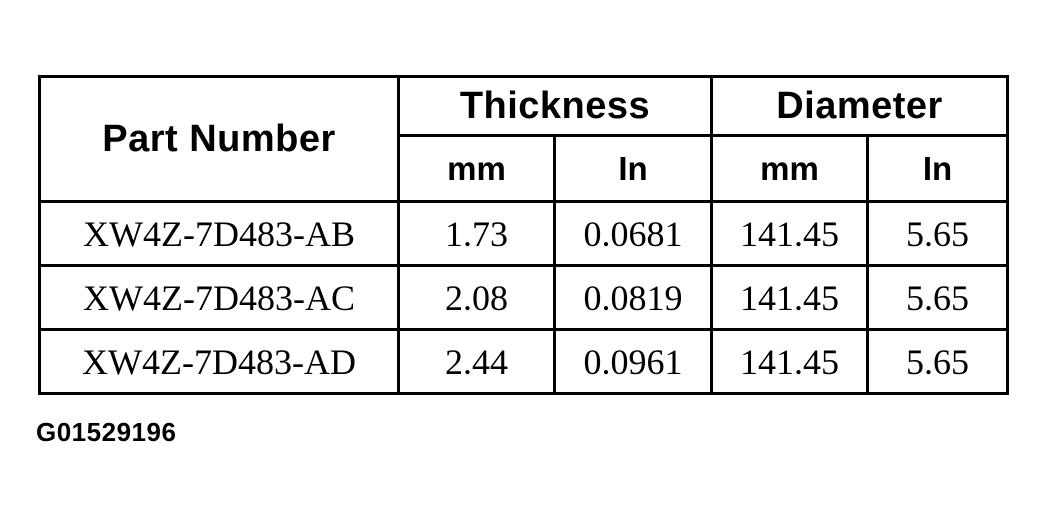 This screenshot has height=518, width=1044. What do you see at coordinates (219, 297) in the screenshot?
I see `cell-part-number: XW4Z-7D483-AC` at bounding box center [219, 297].